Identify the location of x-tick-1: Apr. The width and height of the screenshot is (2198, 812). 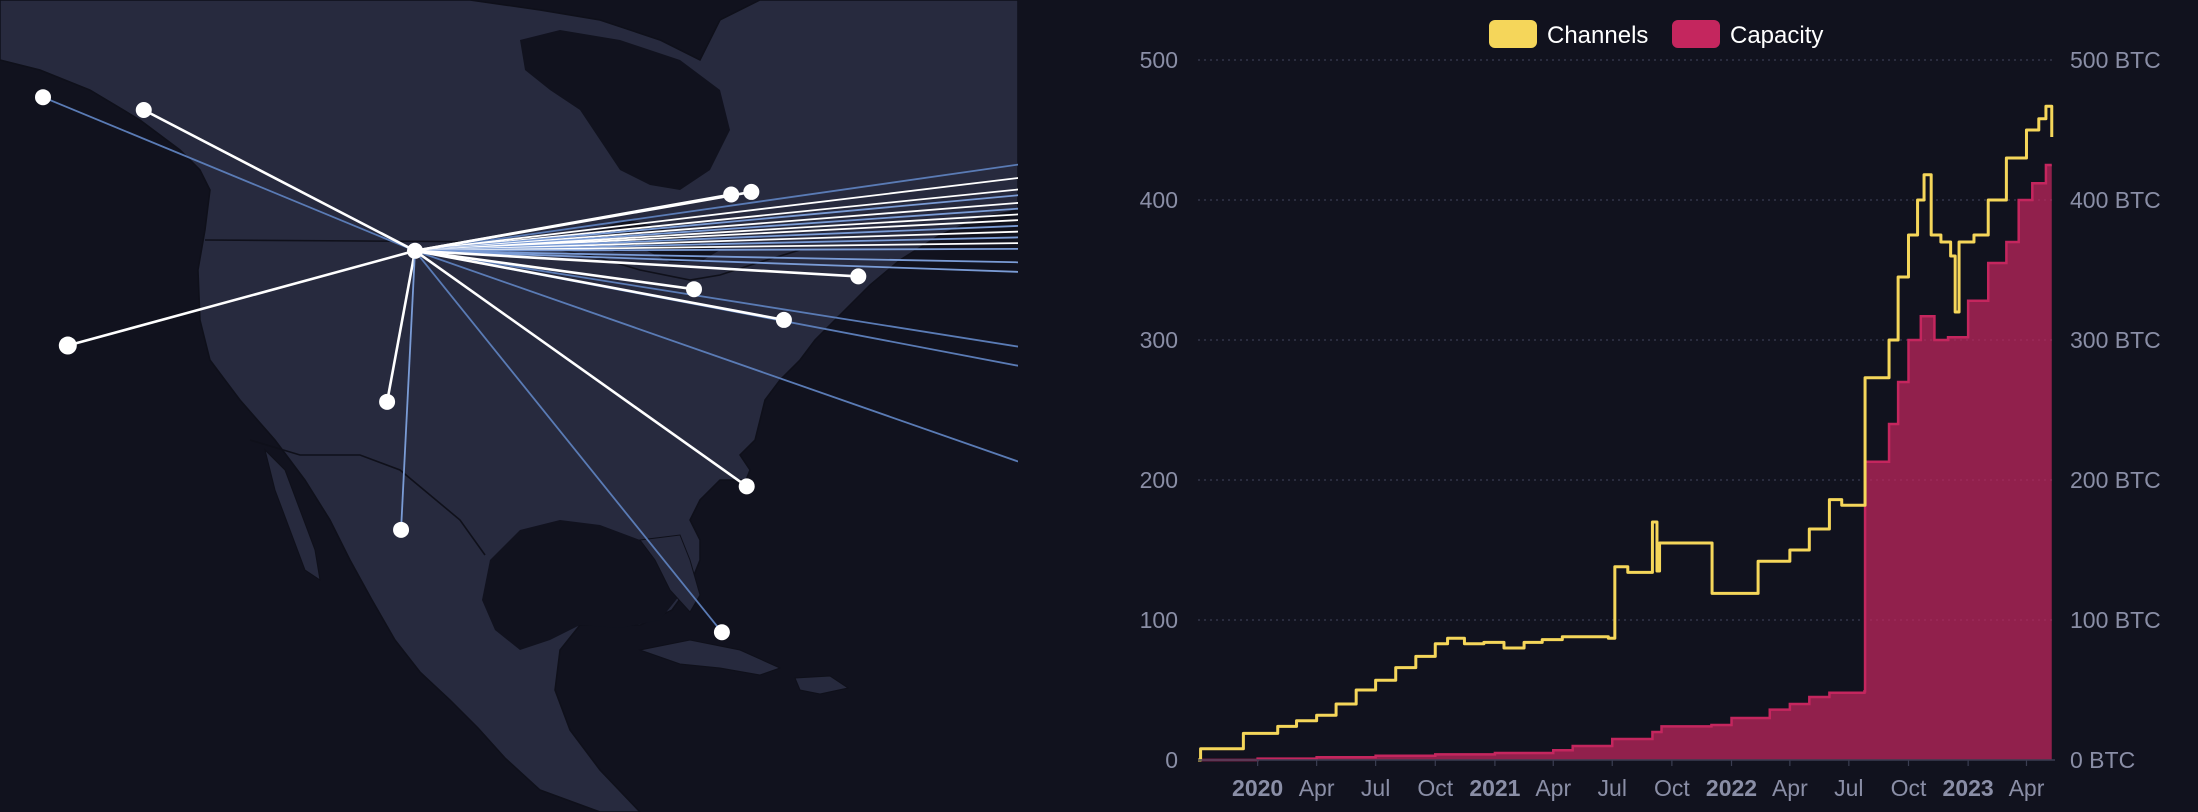
(1317, 788).